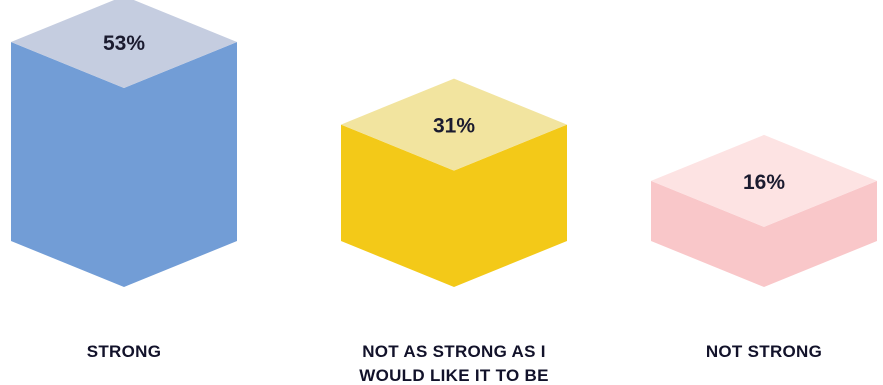 The width and height of the screenshot is (883, 385). I want to click on value-label: 16%, so click(764, 182).